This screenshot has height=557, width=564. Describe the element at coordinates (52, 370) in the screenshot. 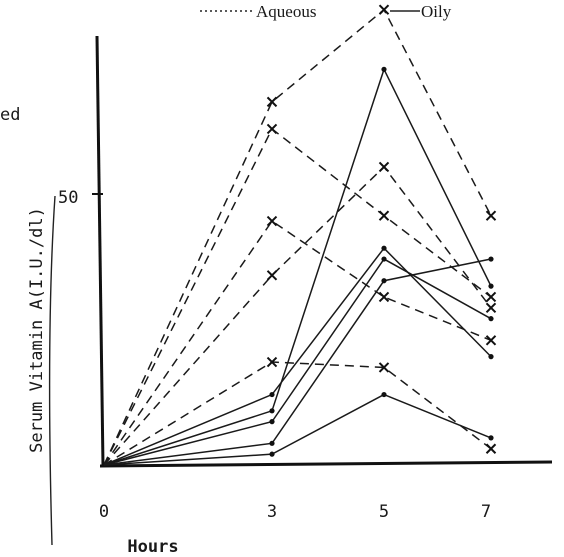

I see `y-axis-bracket` at that location.